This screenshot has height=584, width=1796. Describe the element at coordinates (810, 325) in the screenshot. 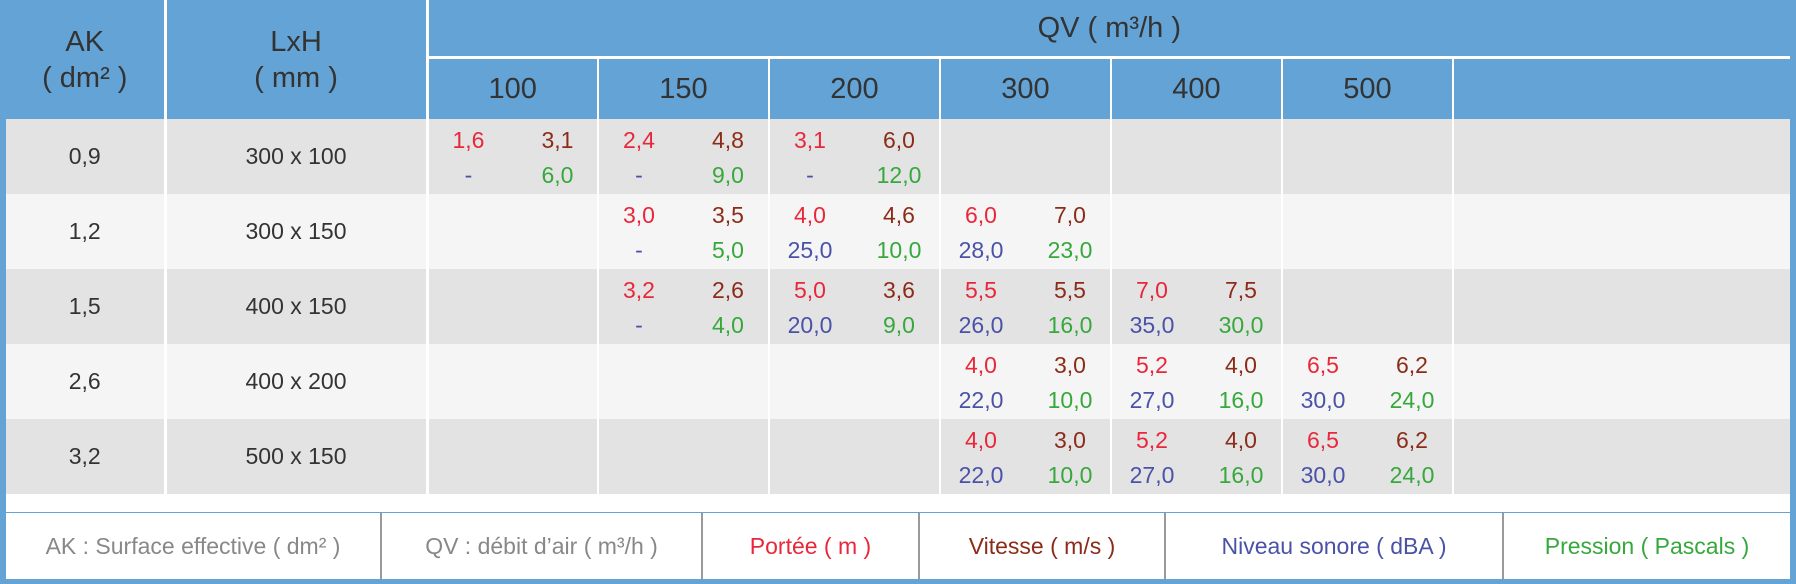

I see `niveau-value: 20,0` at that location.